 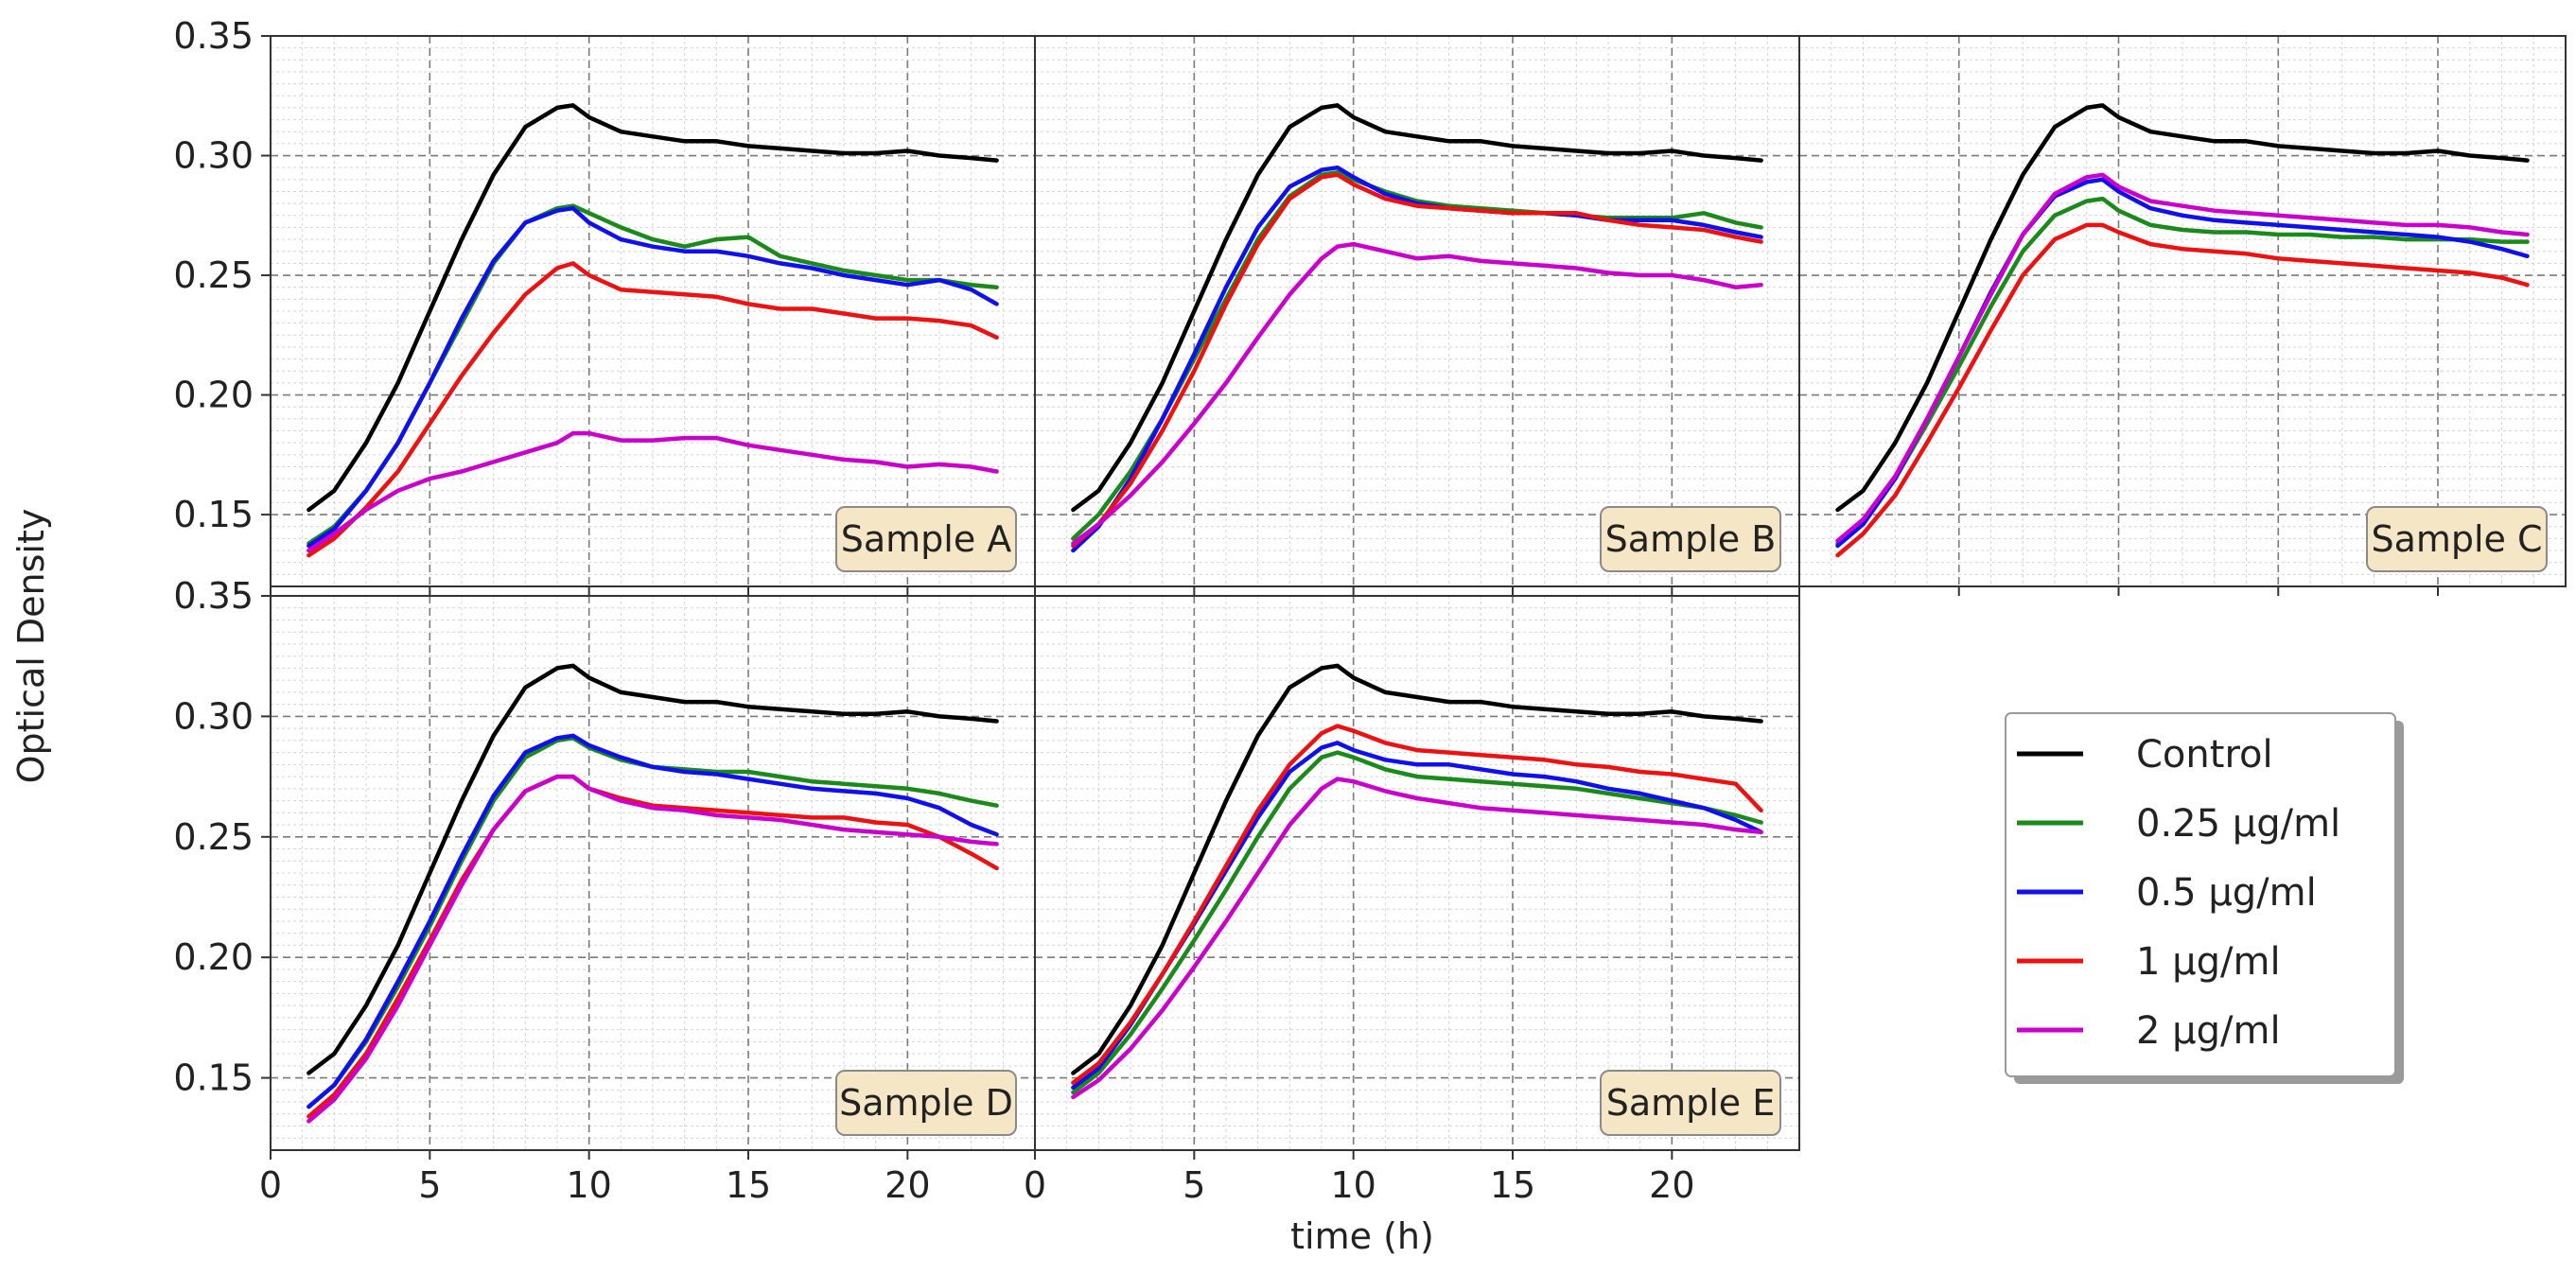 I want to click on legend-entry: 2 µg/ml, so click(x=2149, y=1031).